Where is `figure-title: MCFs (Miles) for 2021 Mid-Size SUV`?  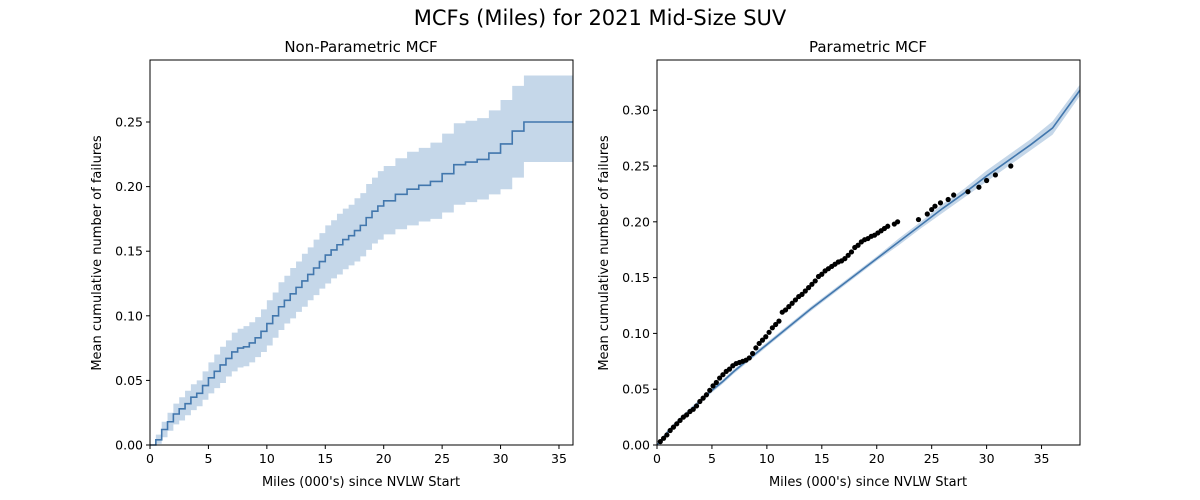
figure-title: MCFs (Miles) for 2021 Mid-Size SUV is located at coordinates (600, 18).